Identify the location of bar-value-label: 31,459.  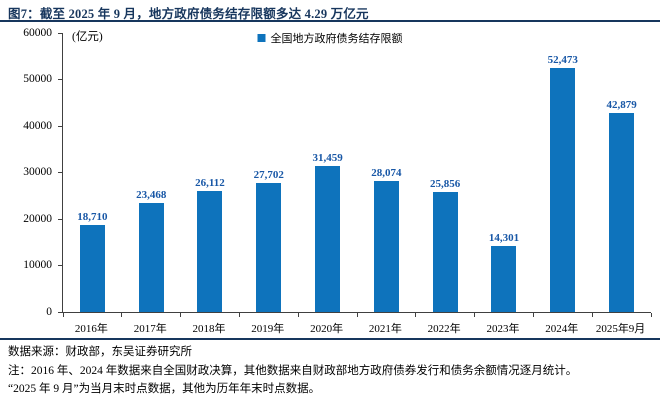
(327, 157).